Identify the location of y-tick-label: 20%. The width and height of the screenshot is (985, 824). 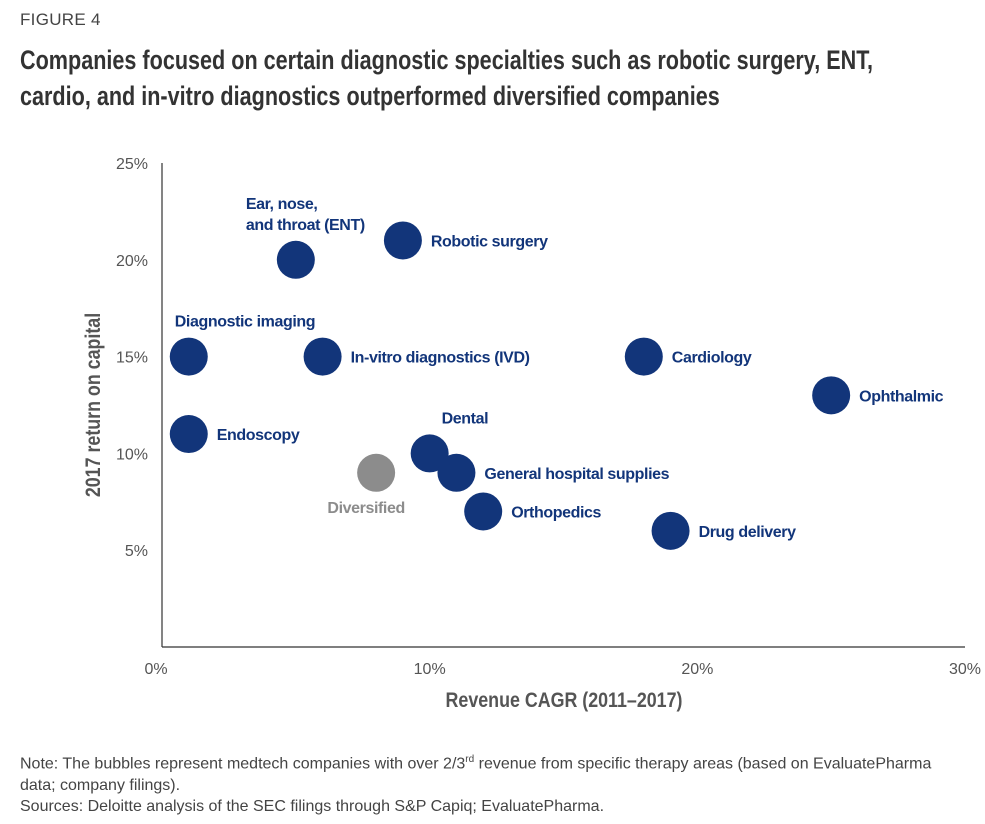
(132, 261).